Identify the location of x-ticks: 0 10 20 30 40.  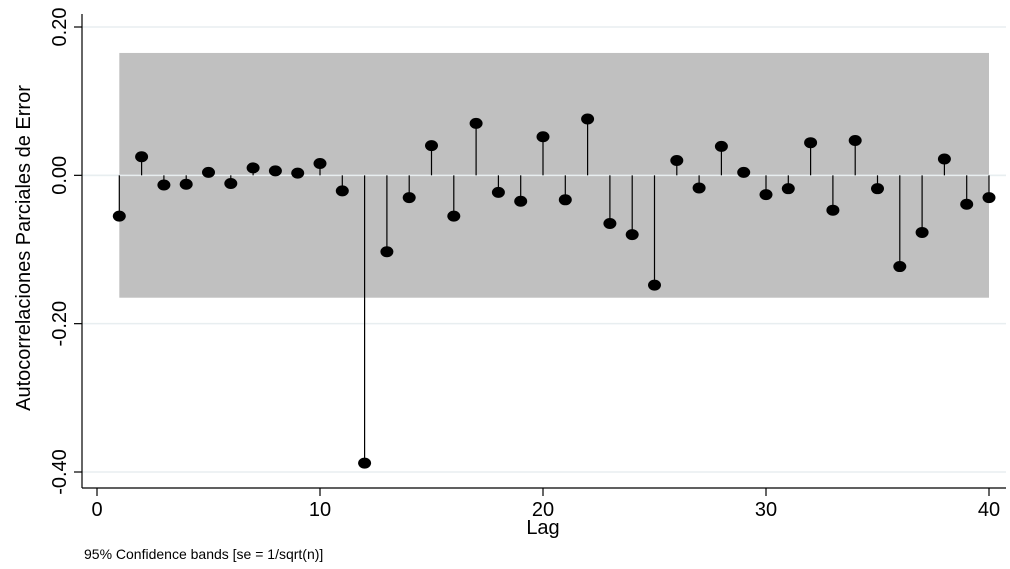
(545, 504).